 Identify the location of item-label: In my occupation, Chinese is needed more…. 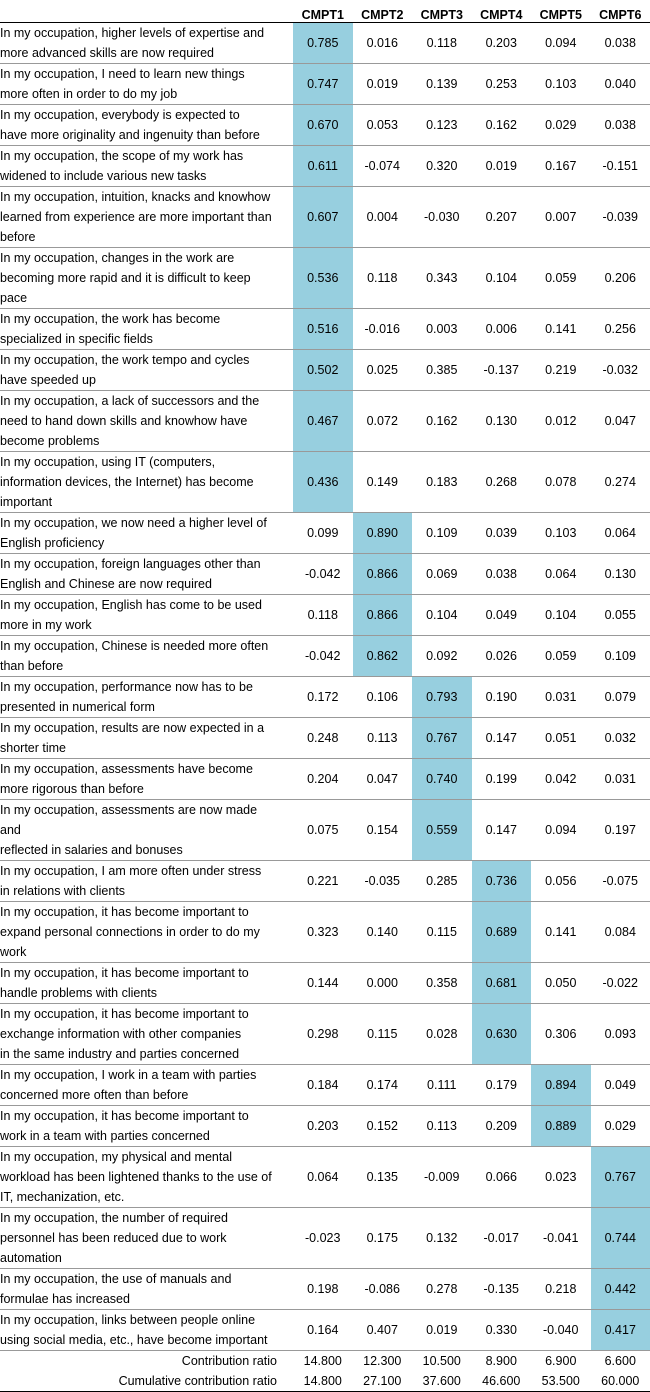
(146, 656).